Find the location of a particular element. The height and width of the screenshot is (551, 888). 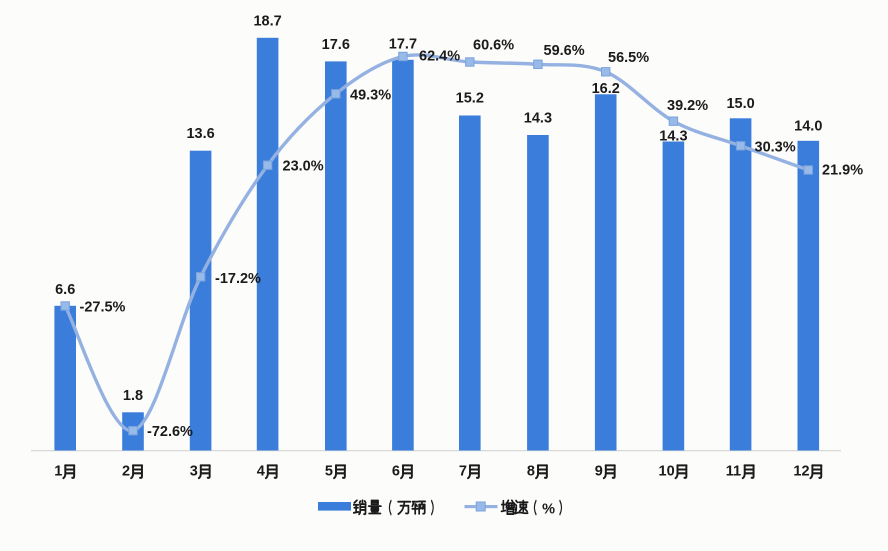

svg-text: 59.6% is located at coordinates (564, 51).